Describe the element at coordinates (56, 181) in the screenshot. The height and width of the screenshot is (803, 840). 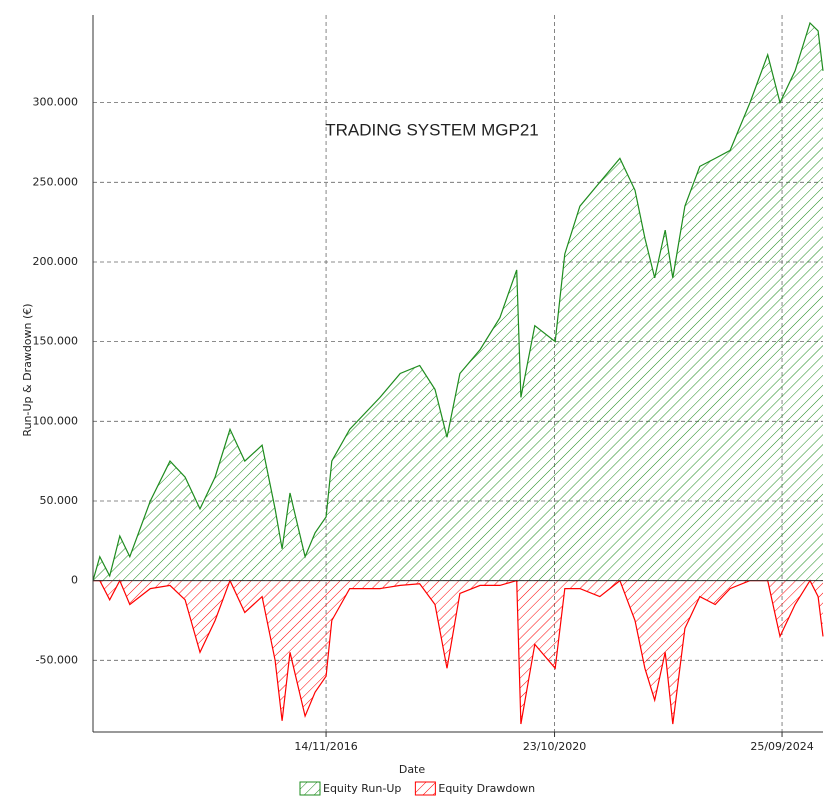
I see `y-tick-label: 250.000` at that location.